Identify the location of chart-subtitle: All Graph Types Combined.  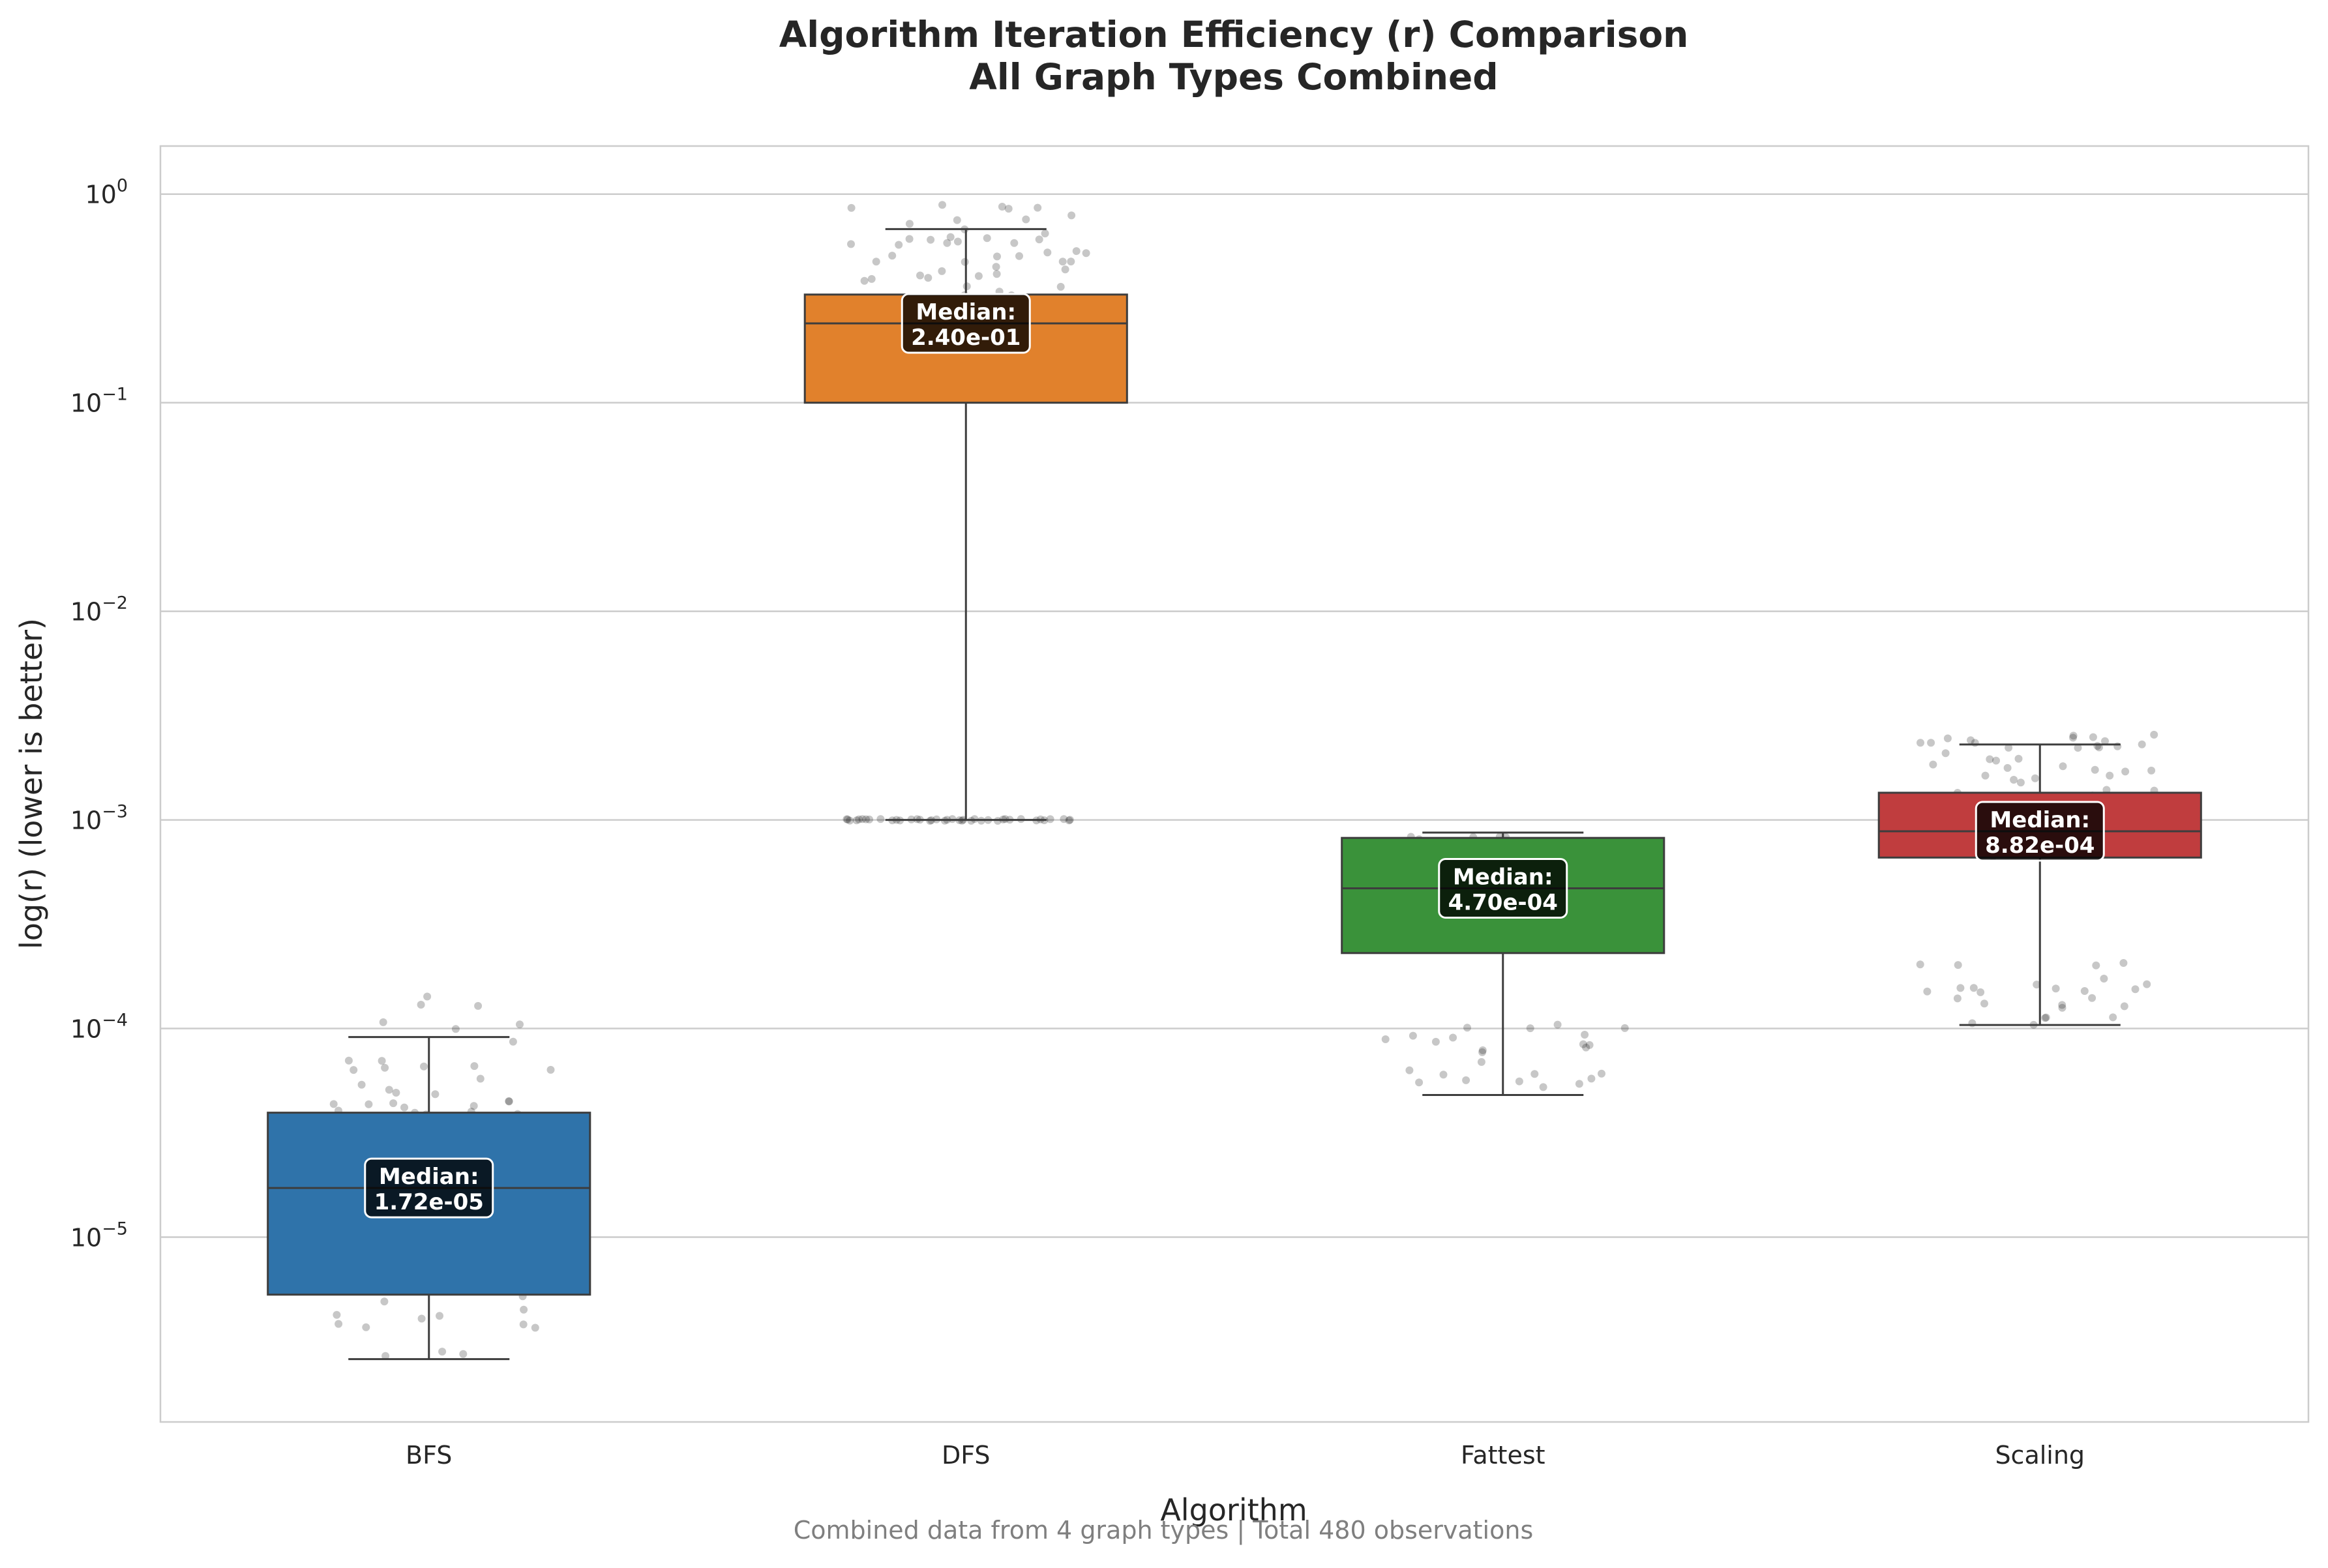
(1234, 77).